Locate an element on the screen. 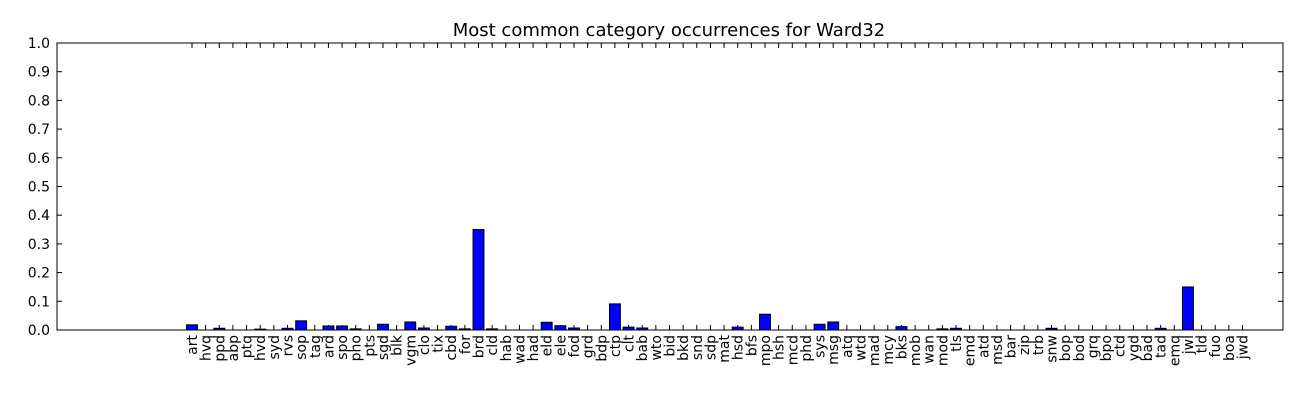  x-tick-label: for is located at coordinates (466, 344).